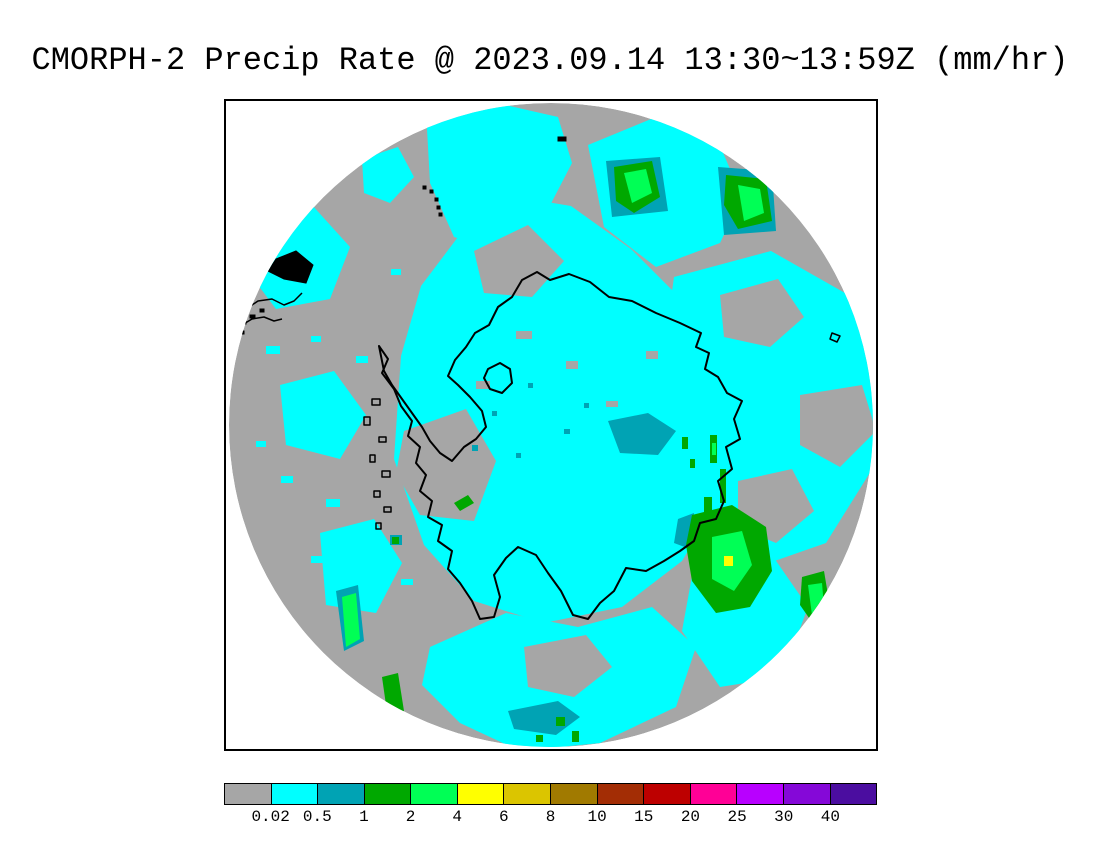 The height and width of the screenshot is (850, 1100). Describe the element at coordinates (410, 817) in the screenshot. I see `colorbar-tick-label: 2` at that location.